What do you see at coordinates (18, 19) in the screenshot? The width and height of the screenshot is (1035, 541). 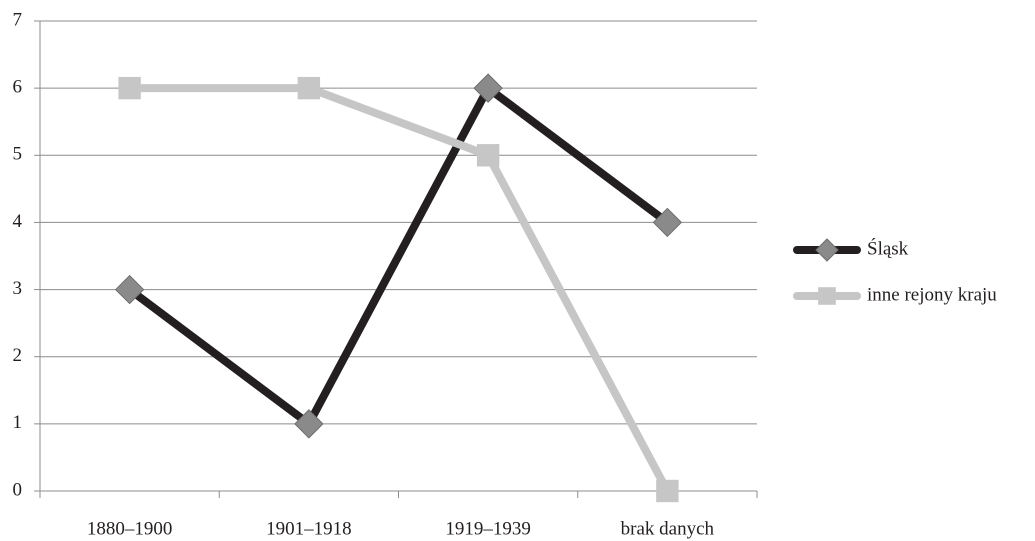 I see `y-tick-label: 7` at bounding box center [18, 19].